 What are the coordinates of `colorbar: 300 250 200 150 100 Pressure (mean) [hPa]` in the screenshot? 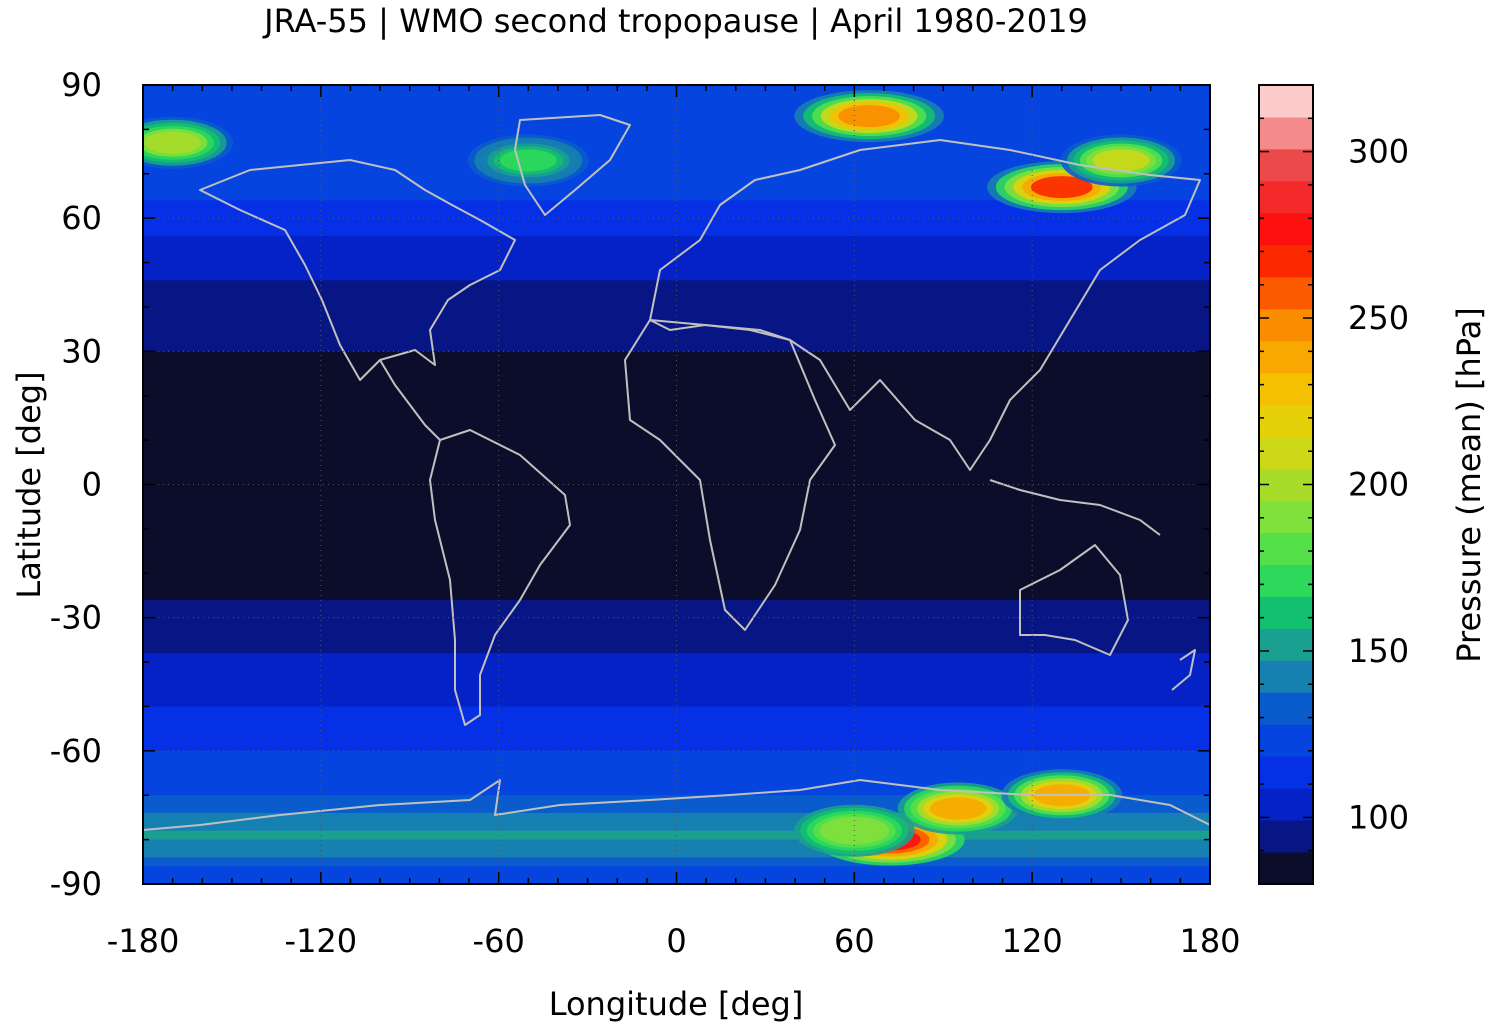 It's located at (1373, 484).